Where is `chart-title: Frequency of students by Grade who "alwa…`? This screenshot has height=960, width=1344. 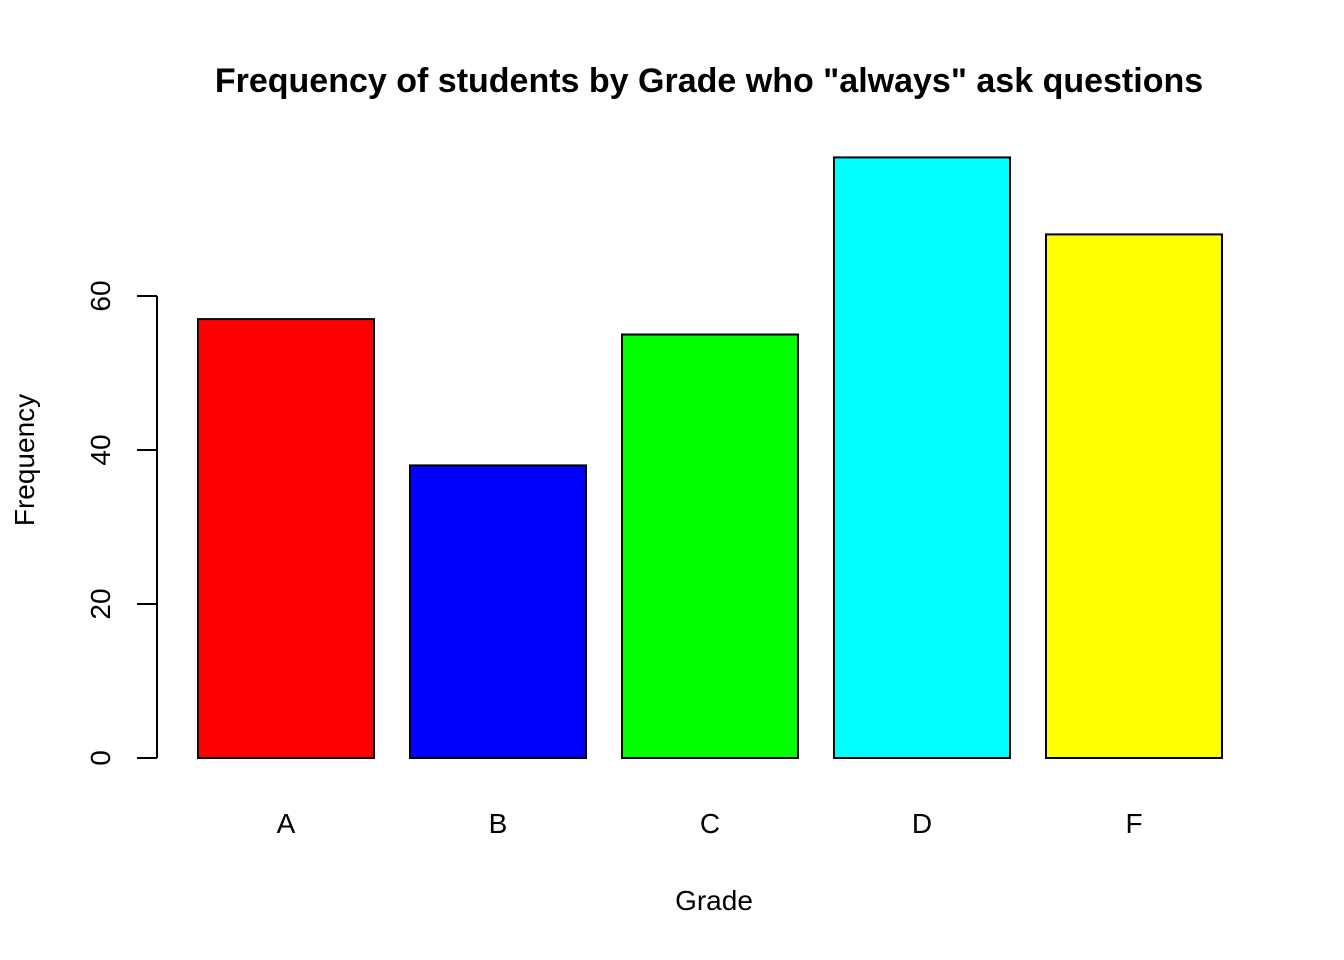 chart-title: Frequency of students by Grade who "alwa… is located at coordinates (709, 81).